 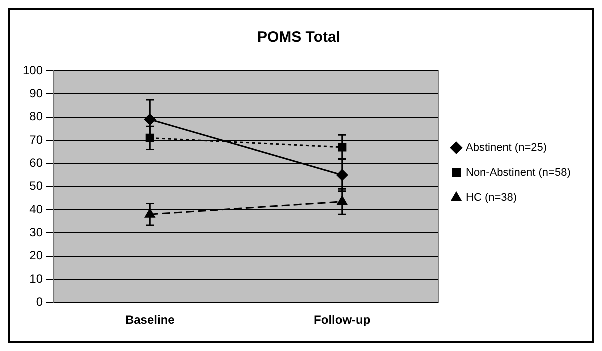 I want to click on y-tick-label: 80, so click(x=37, y=117).